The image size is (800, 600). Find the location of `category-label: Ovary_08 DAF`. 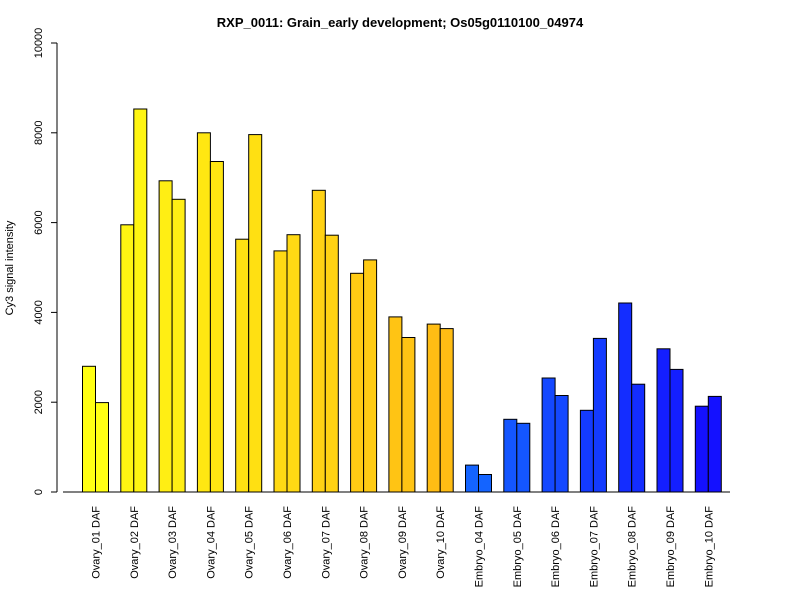

category-label: Ovary_08 DAF is located at coordinates (365, 542).